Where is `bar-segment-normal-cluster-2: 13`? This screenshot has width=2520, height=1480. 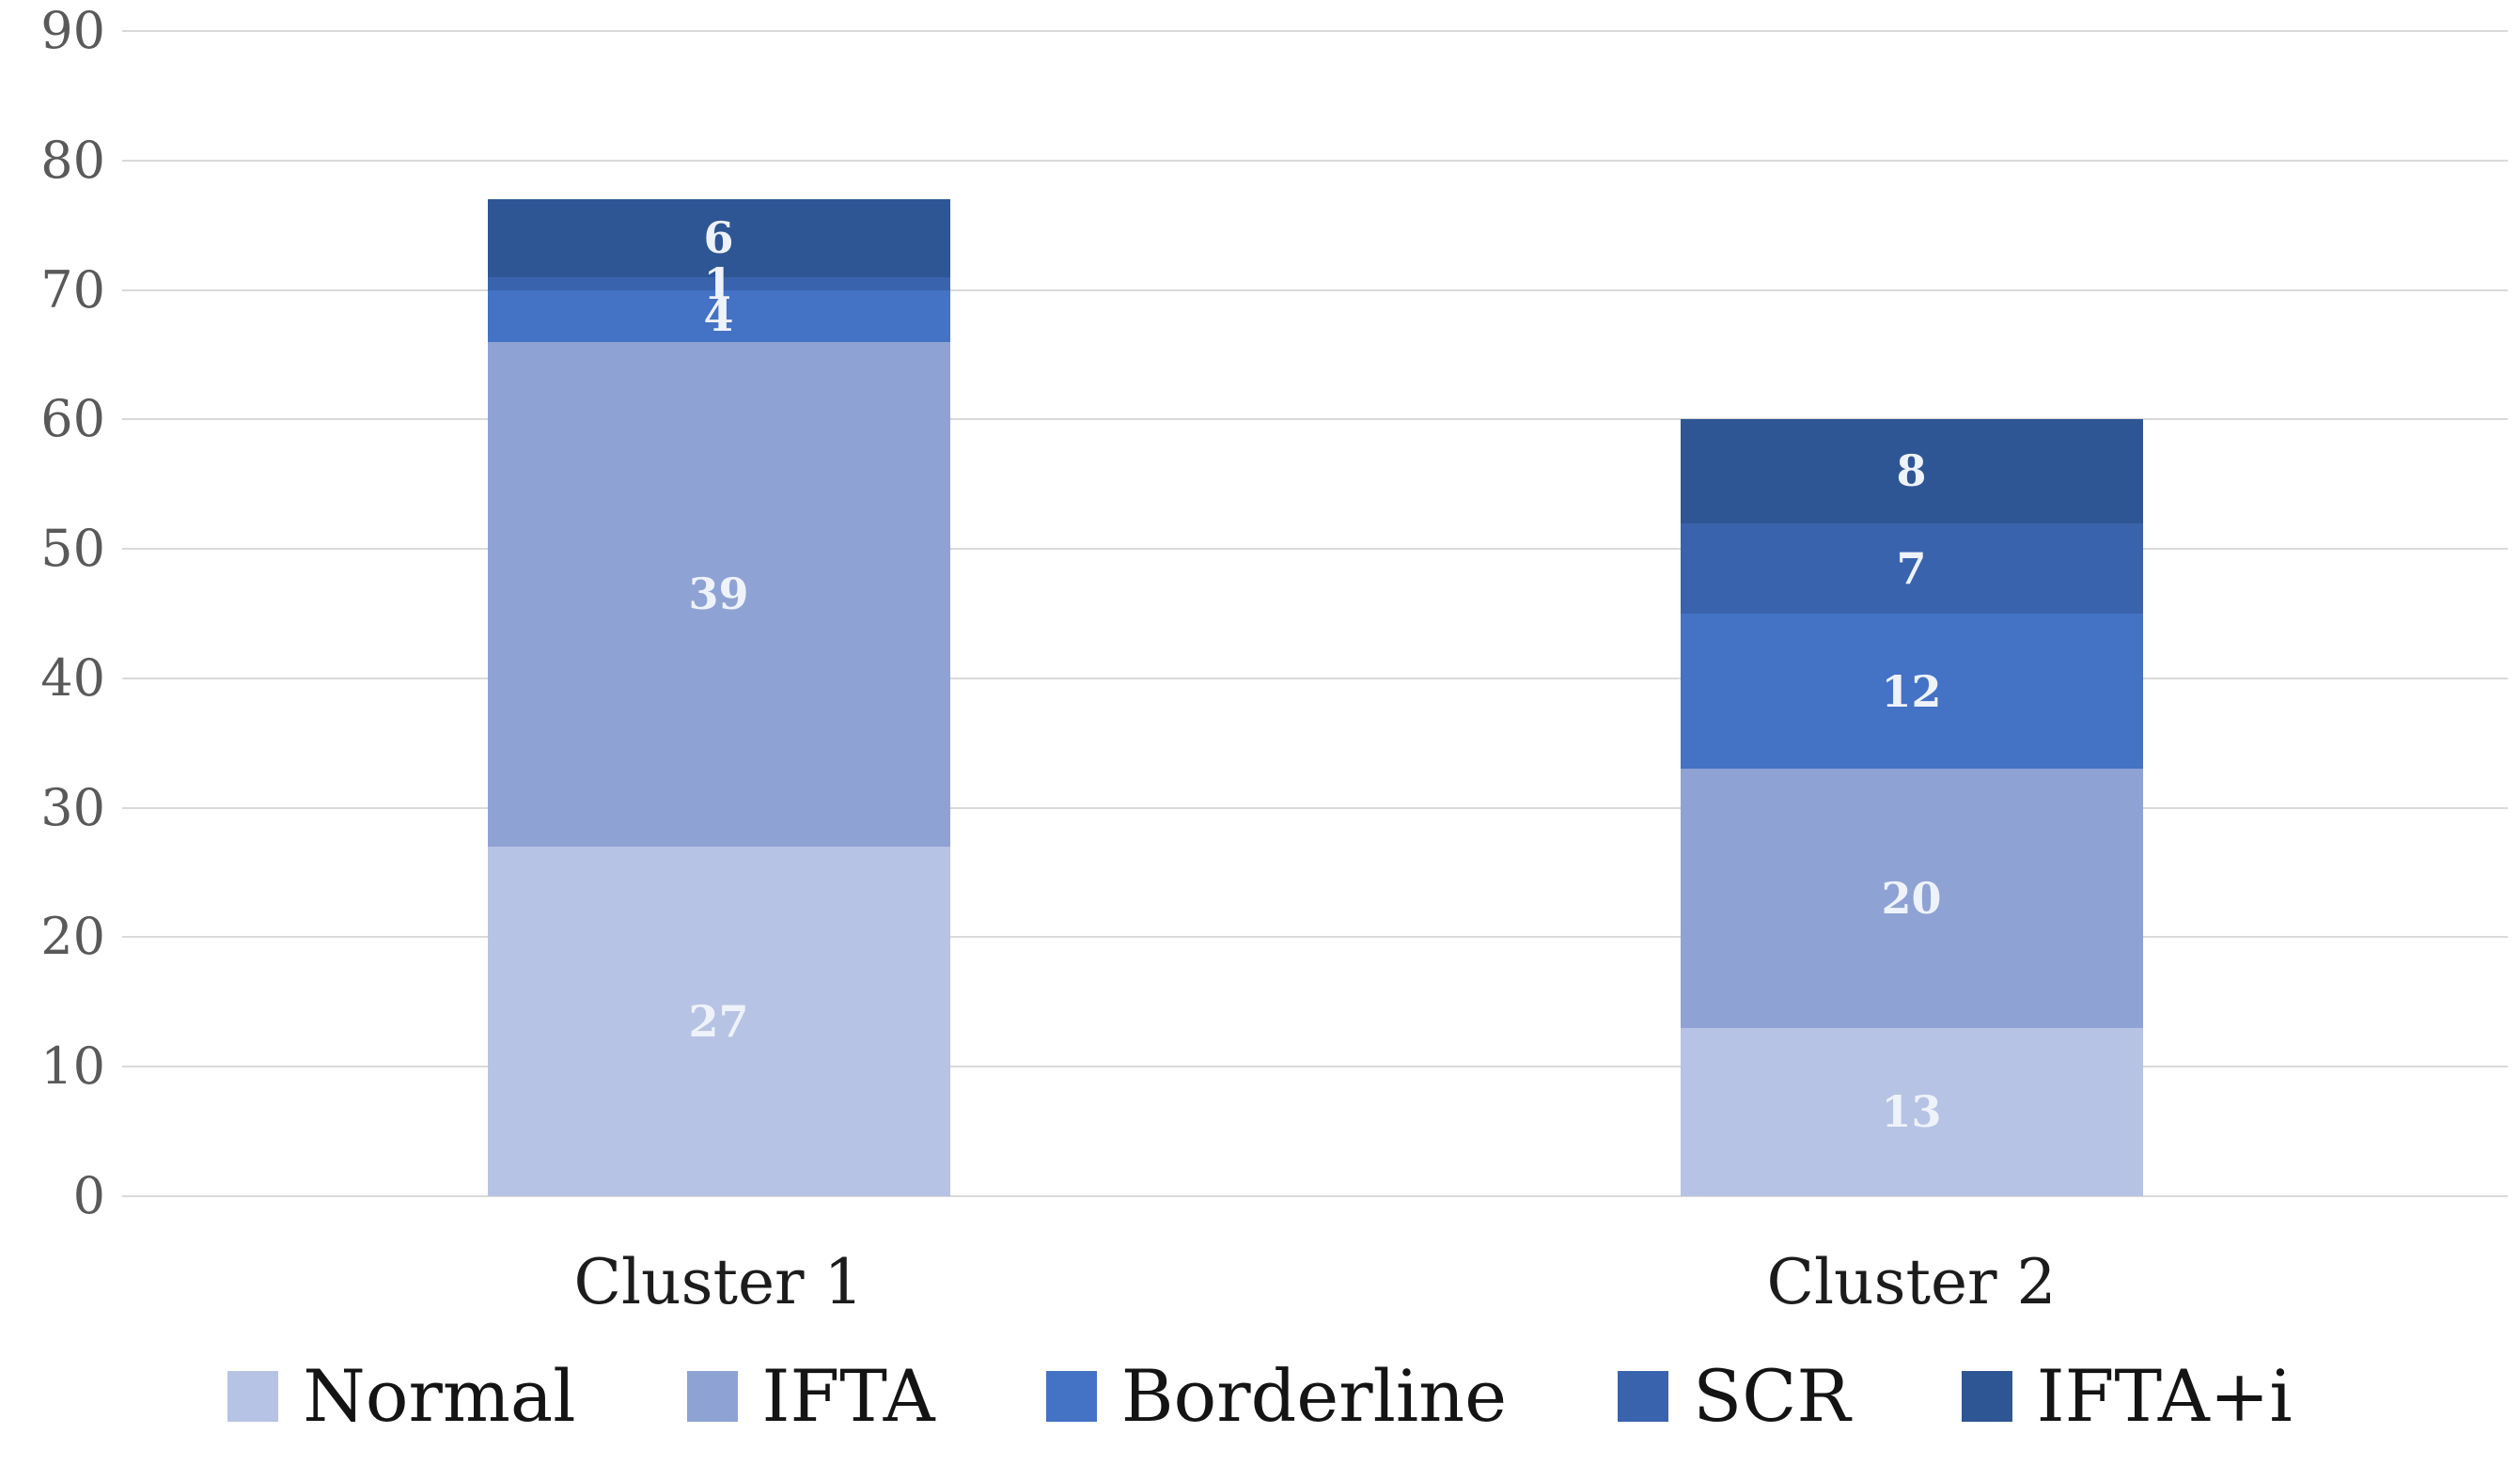 bar-segment-normal-cluster-2: 13 is located at coordinates (1911, 1111).